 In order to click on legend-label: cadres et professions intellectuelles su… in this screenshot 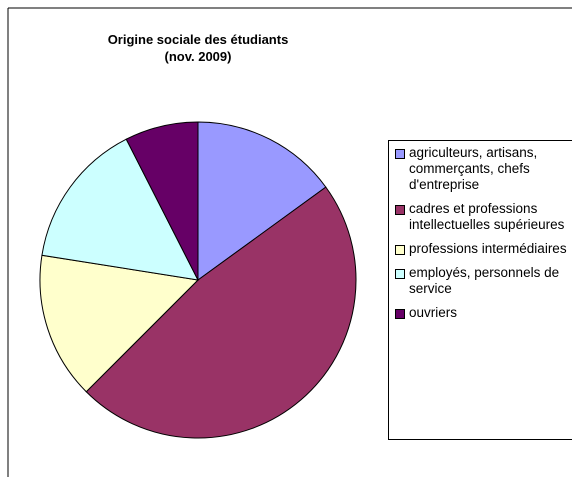, I will do `click(487, 216)`.